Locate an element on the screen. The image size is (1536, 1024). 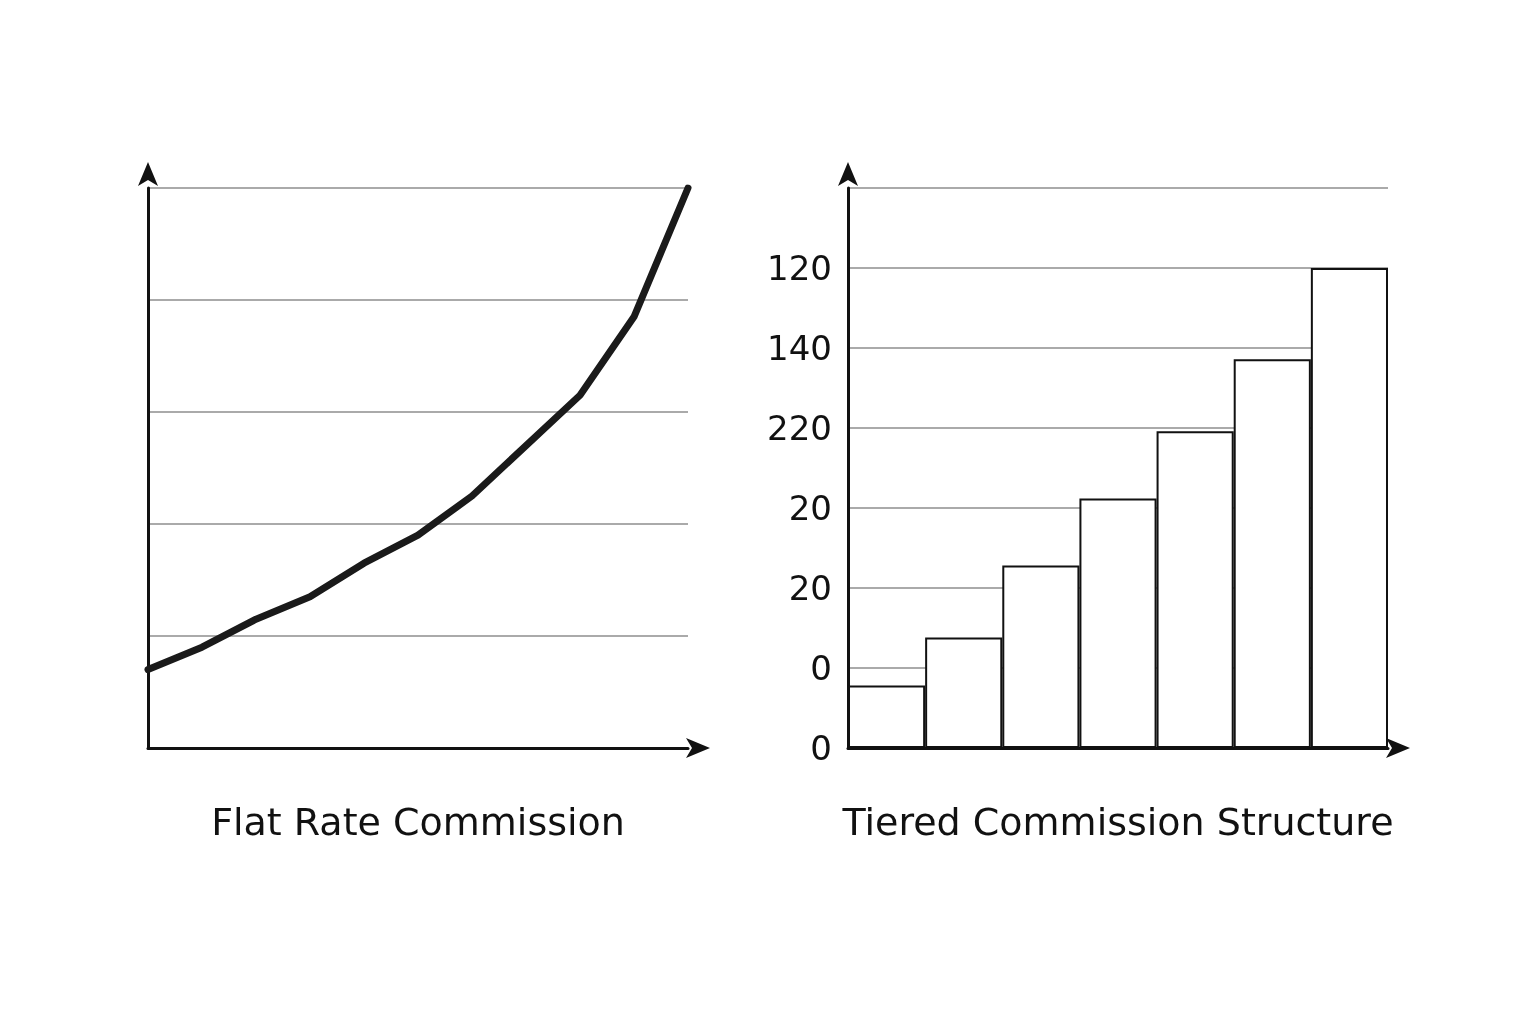
text: 140 is located at coordinates (799, 348).